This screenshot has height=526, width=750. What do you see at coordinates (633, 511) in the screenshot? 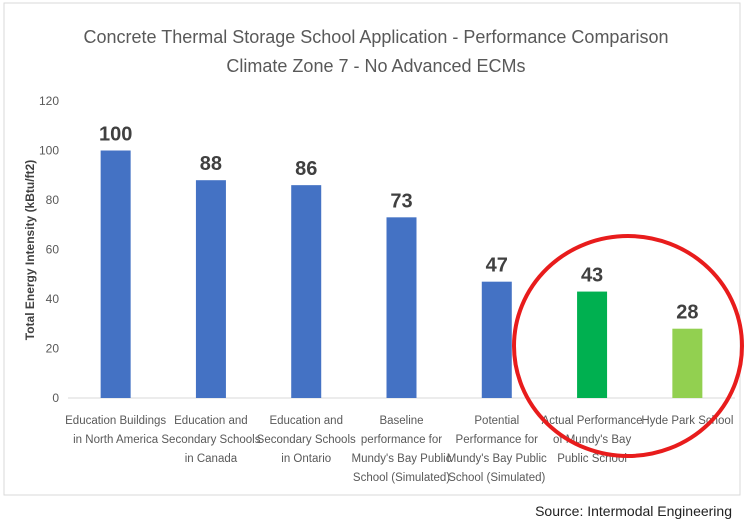
I see `source-caption: Source: Intermodal Engineering` at bounding box center [633, 511].